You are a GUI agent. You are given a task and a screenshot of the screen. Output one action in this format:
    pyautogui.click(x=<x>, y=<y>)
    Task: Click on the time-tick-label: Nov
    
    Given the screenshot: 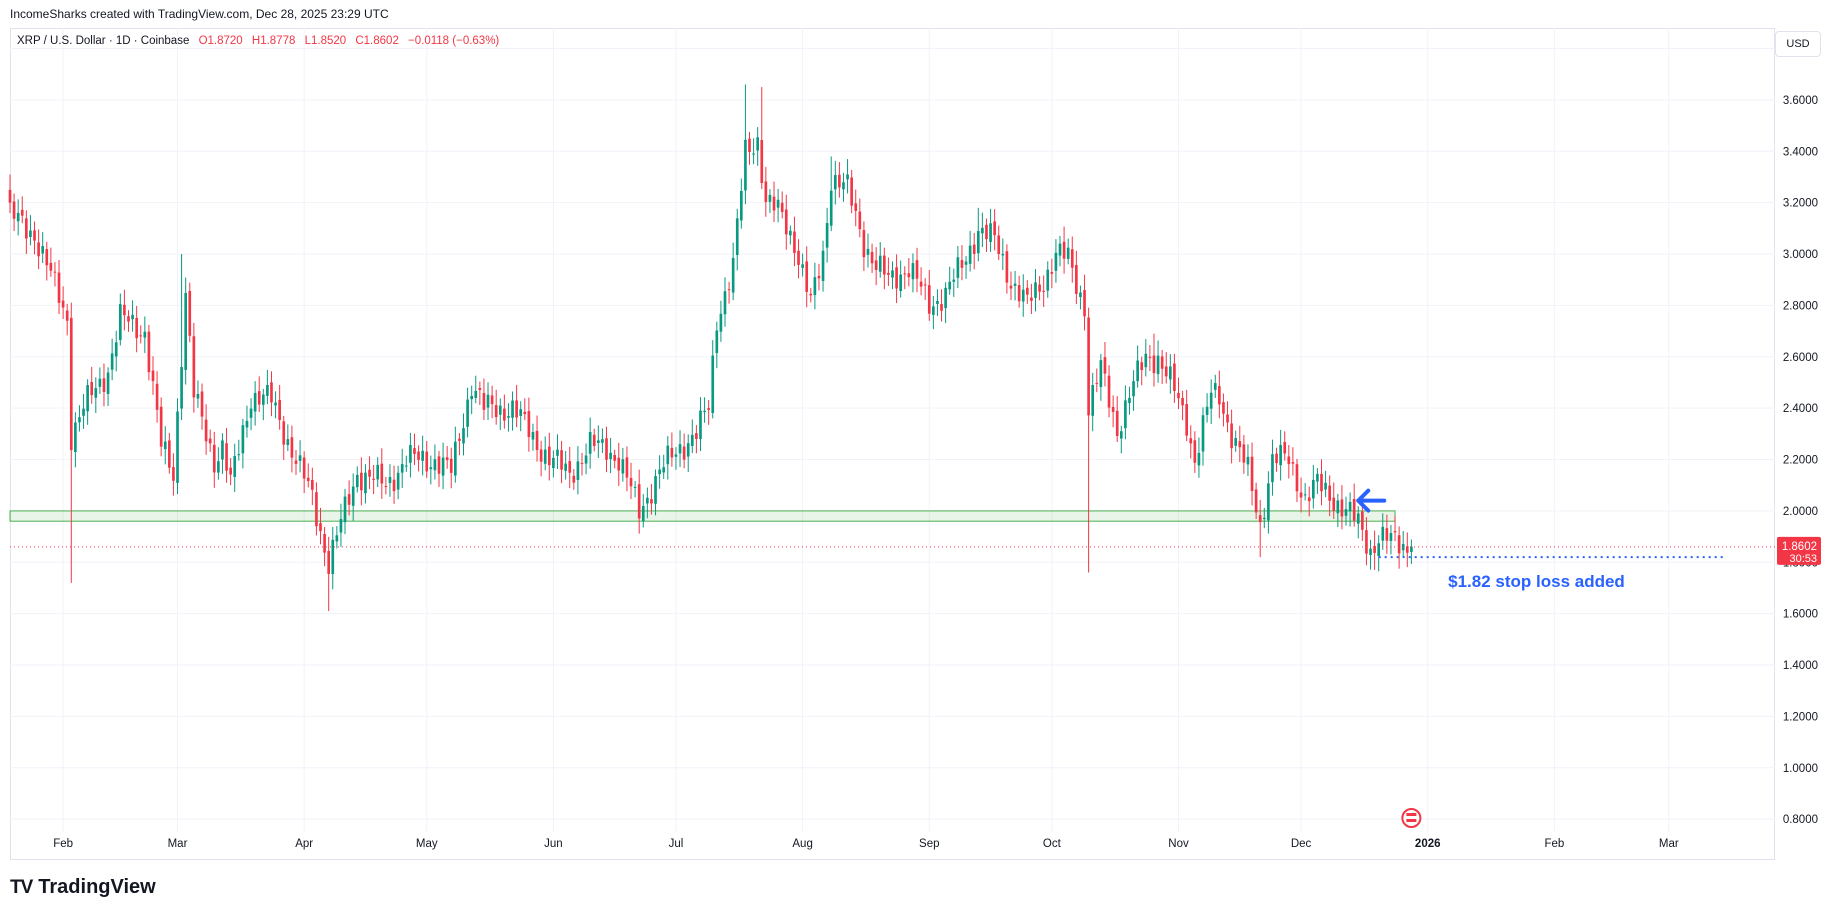 What is the action you would take?
    pyautogui.click(x=1178, y=844)
    